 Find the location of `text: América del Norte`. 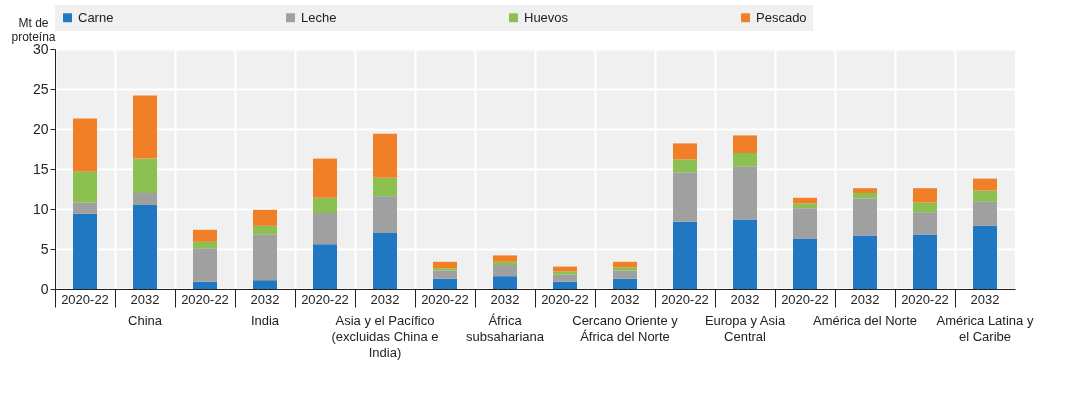

text: América del Norte is located at coordinates (865, 320).